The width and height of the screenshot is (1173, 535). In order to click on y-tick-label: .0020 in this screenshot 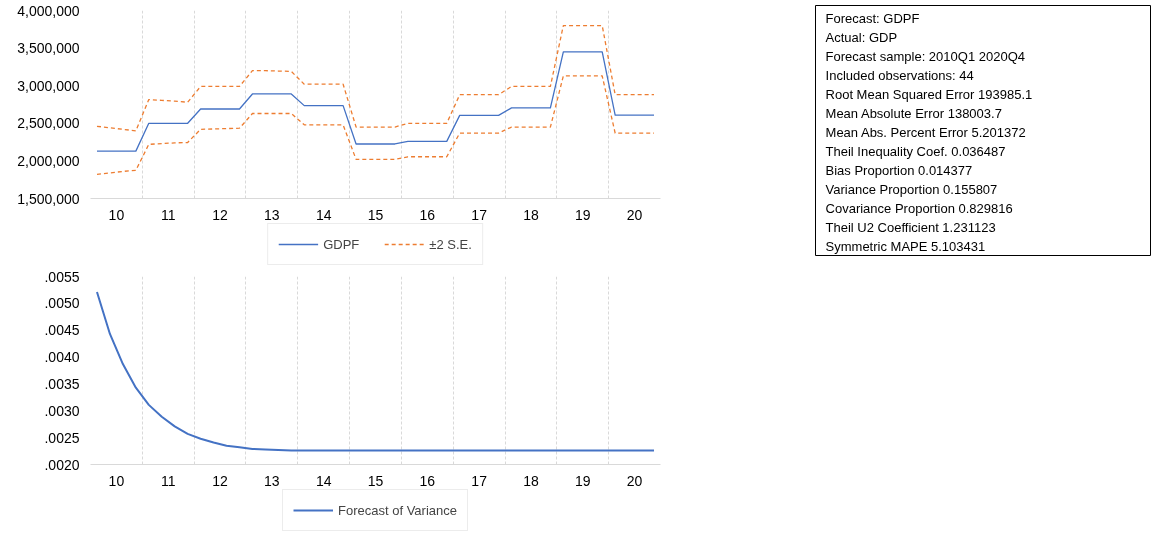, I will do `click(62, 464)`.